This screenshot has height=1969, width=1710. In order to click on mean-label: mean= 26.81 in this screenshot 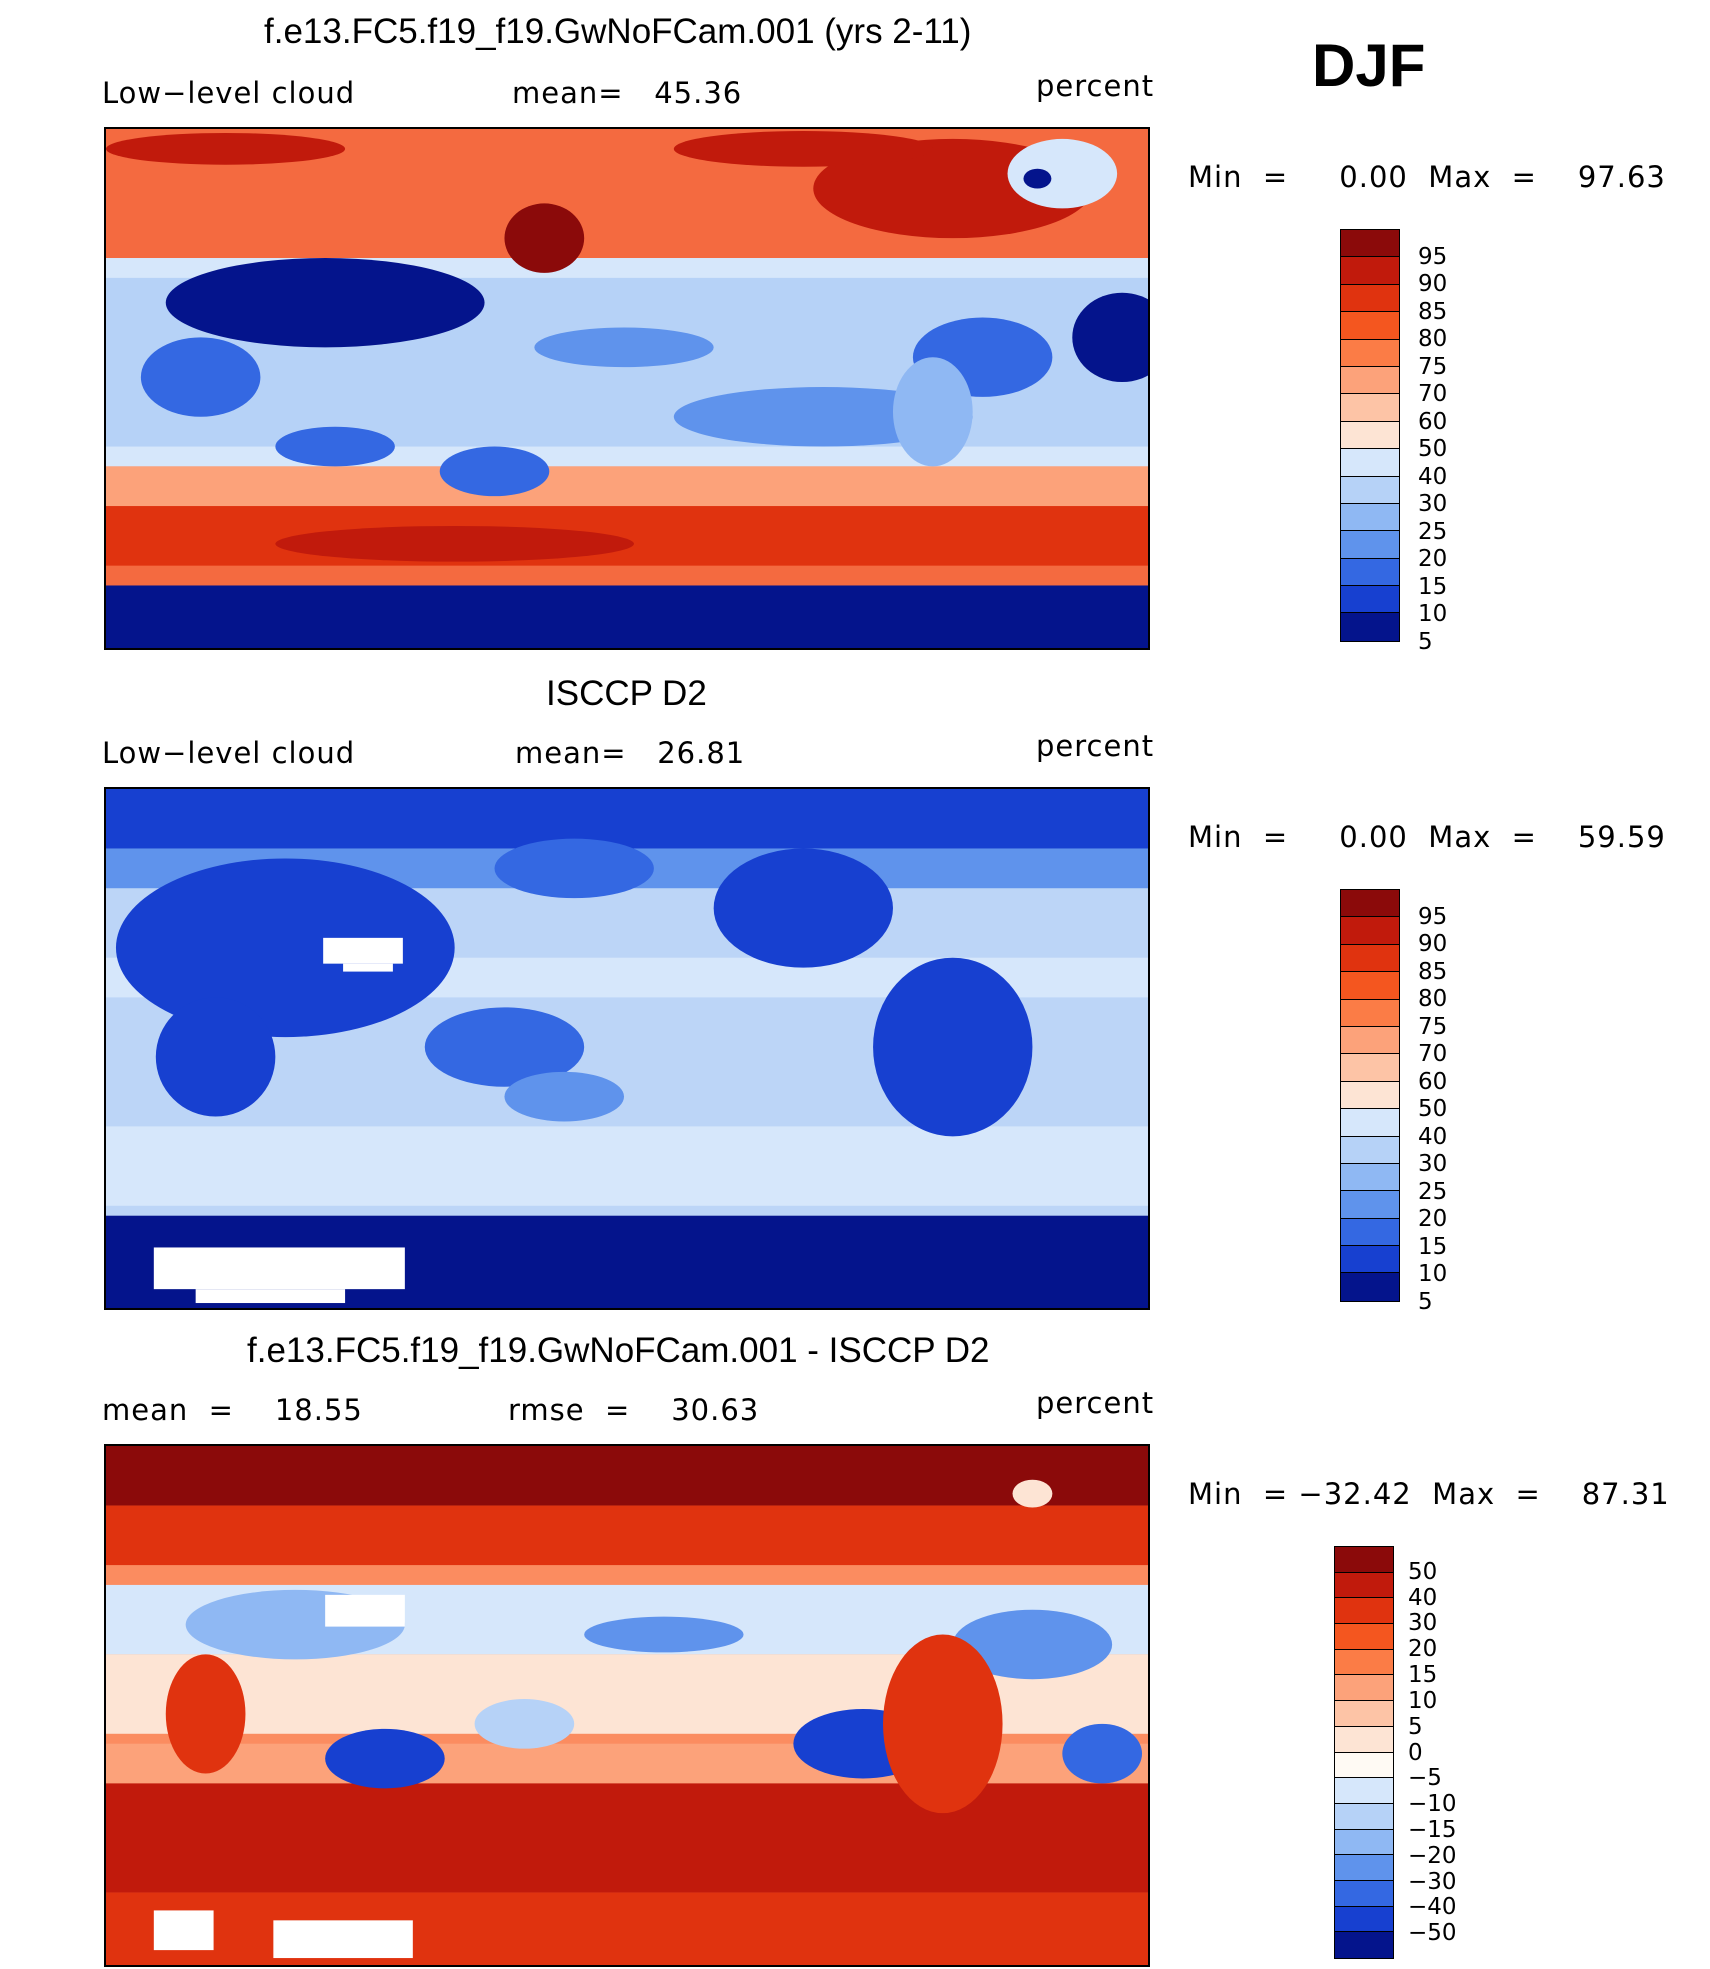, I will do `click(630, 753)`.